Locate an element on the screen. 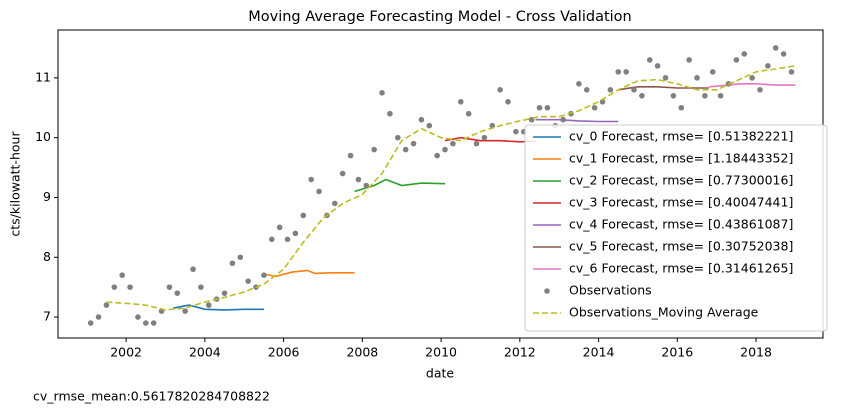 This screenshot has width=845, height=419. legend-marker is located at coordinates (547, 291).